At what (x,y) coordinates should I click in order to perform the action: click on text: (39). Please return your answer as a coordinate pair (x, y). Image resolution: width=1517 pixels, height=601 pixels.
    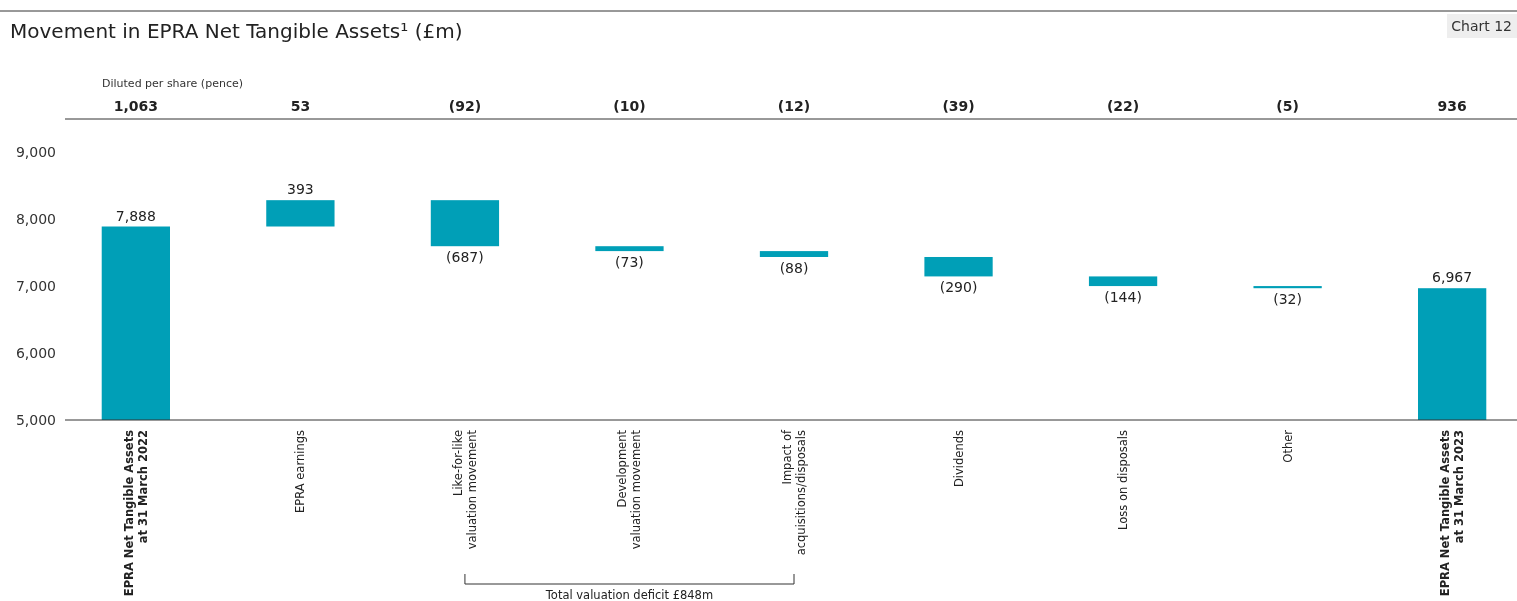
    Looking at the image, I should click on (958, 106).